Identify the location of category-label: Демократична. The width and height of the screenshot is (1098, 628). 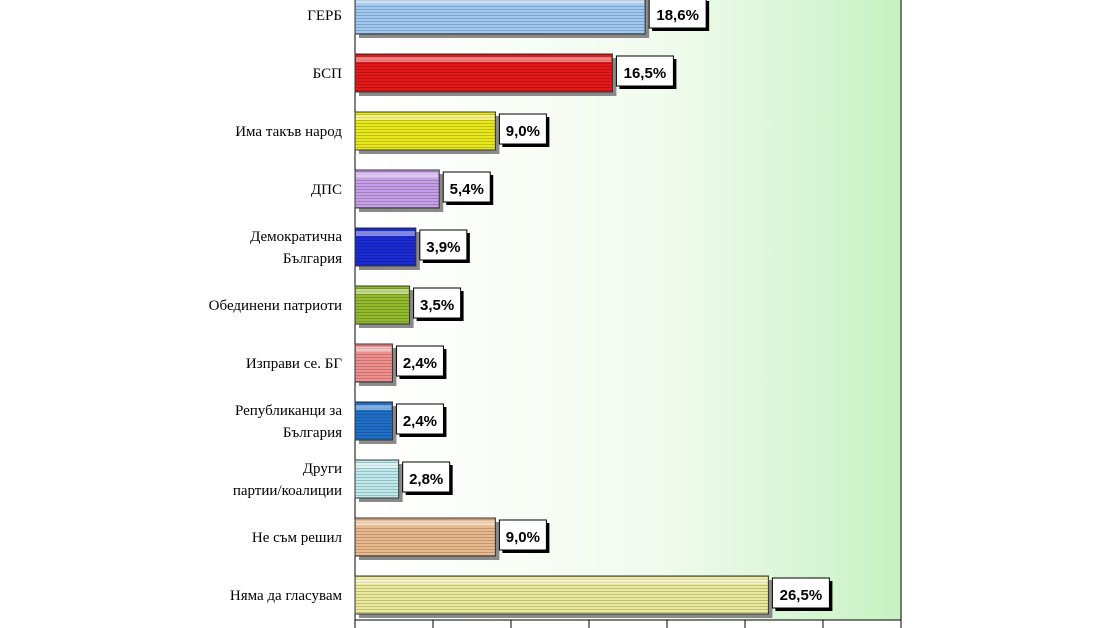
(296, 237).